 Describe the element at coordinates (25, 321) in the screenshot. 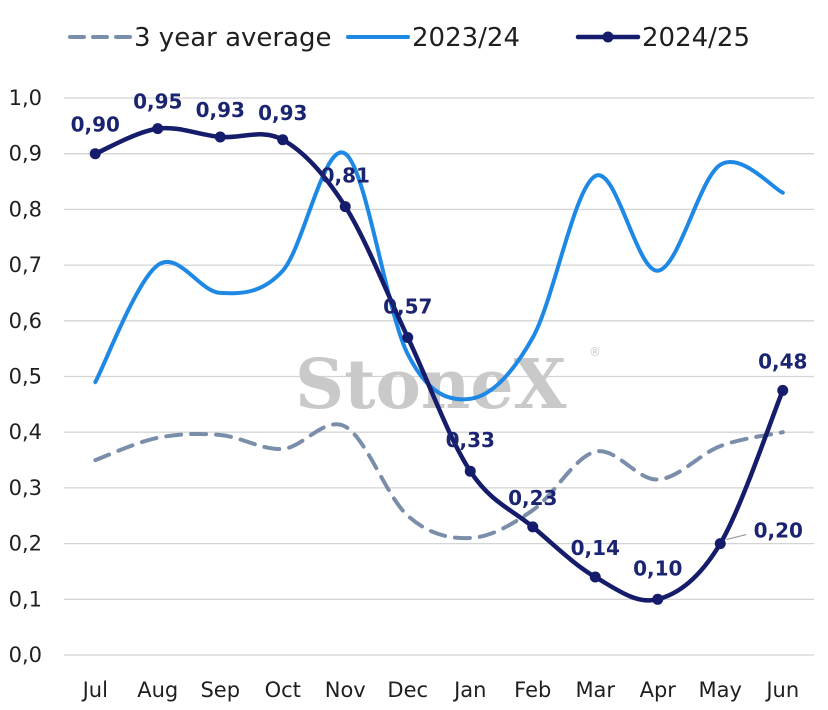

I see `y-tick-label: 0,6` at that location.